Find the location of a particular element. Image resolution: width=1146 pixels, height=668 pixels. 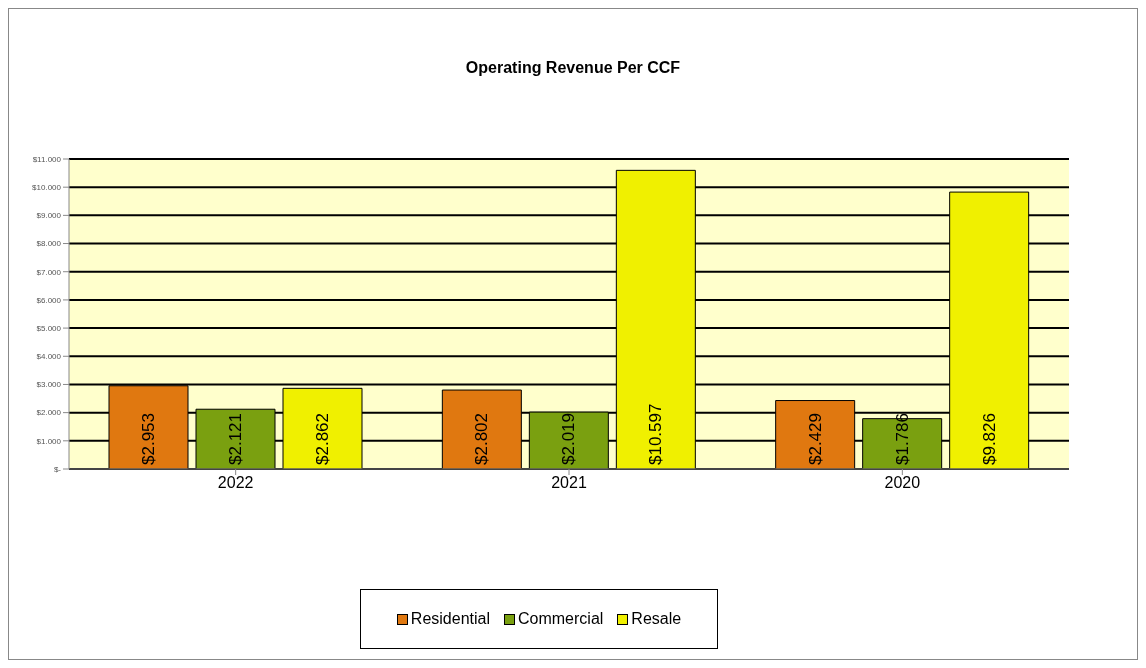

y-tick-label: $6.000 is located at coordinates (49, 300).